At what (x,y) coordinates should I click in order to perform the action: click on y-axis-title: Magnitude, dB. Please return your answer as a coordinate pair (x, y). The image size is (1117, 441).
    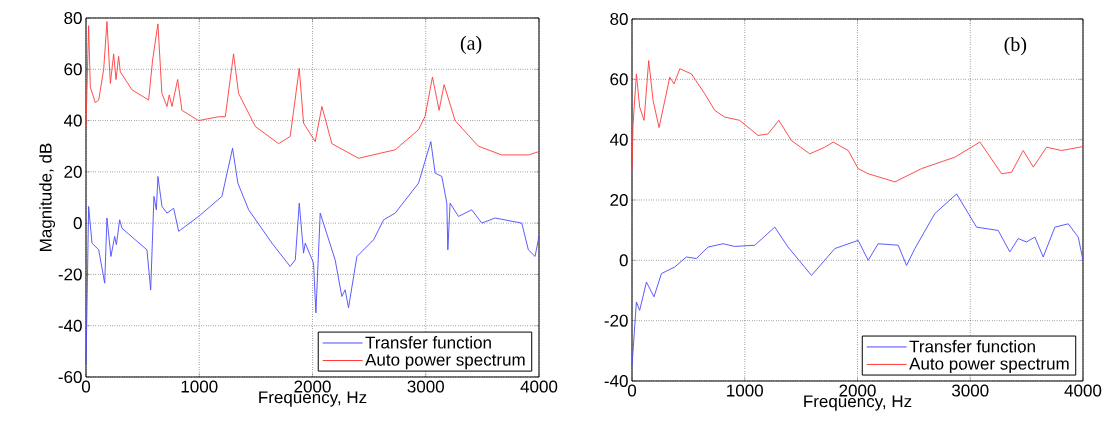
    Looking at the image, I should click on (47, 197).